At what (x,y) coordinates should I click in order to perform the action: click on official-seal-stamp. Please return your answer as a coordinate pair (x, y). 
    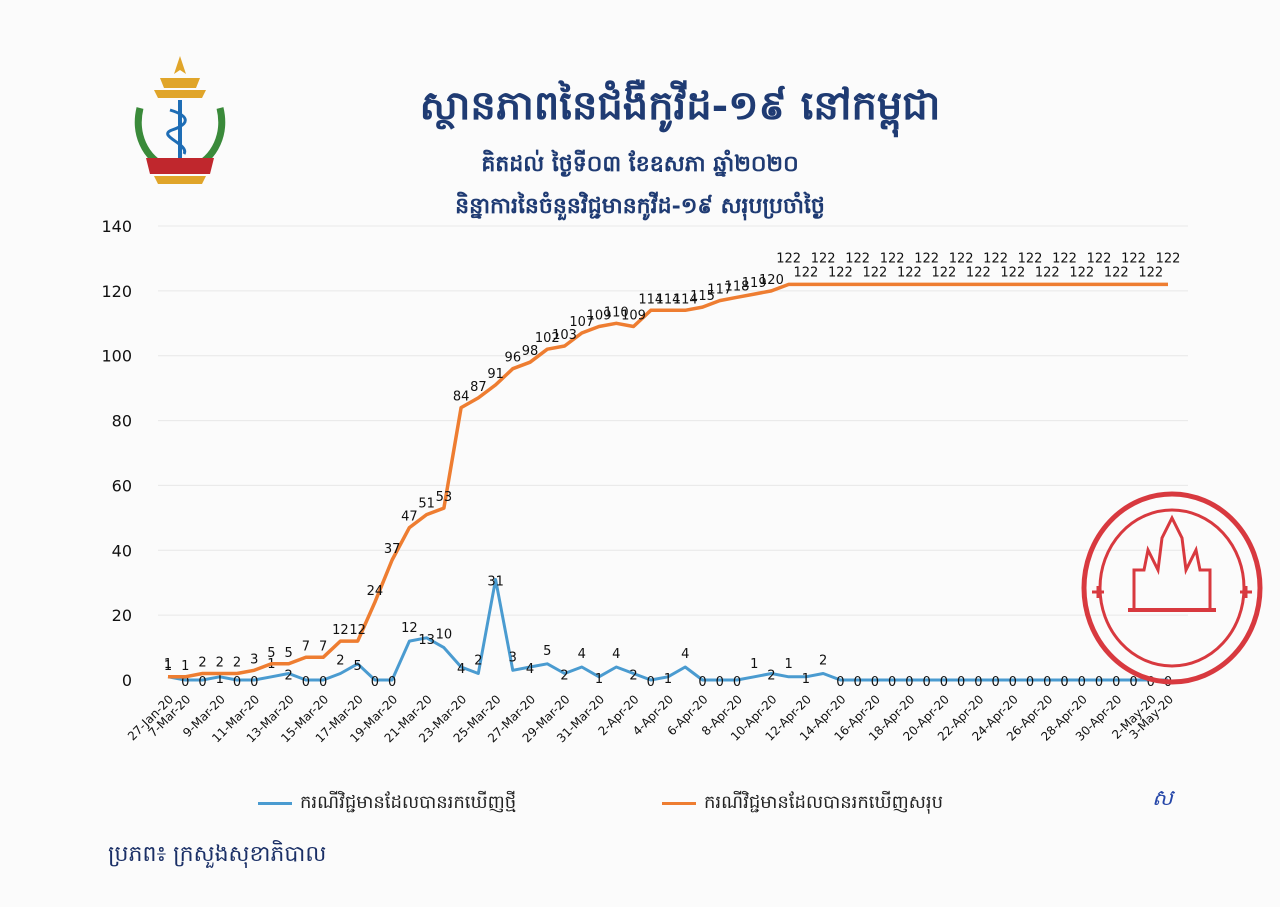
    Looking at the image, I should click on (1172, 588).